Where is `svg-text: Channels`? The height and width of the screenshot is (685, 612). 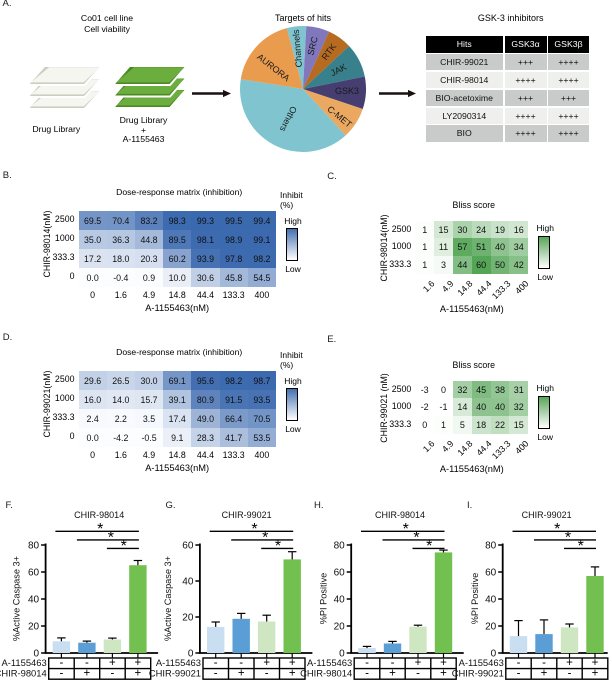
svg-text: Channels is located at coordinates (297, 48).